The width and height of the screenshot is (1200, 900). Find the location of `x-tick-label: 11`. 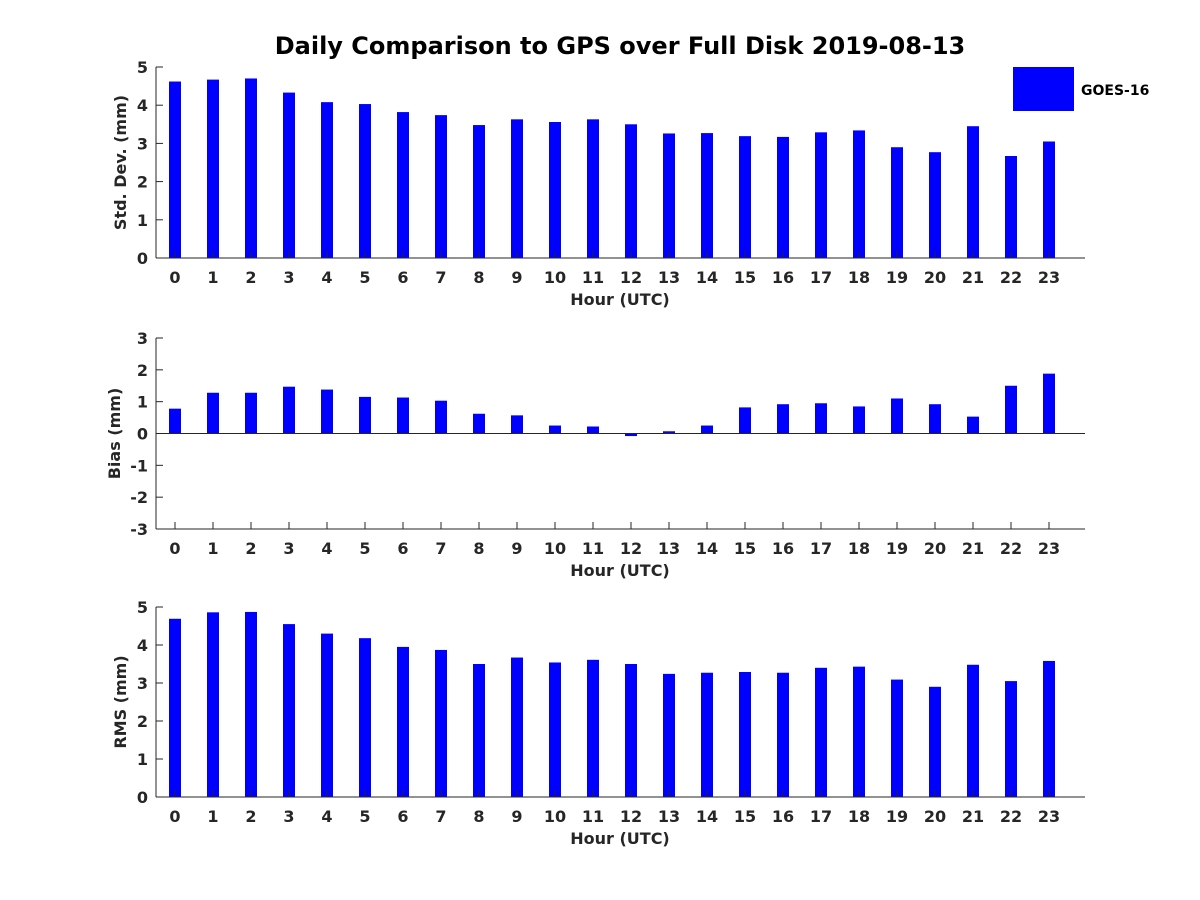

x-tick-label: 11 is located at coordinates (593, 277).